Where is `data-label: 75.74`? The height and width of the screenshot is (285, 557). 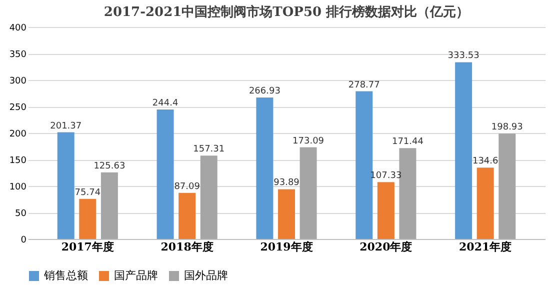
data-label: 75.74 is located at coordinates (87, 193).